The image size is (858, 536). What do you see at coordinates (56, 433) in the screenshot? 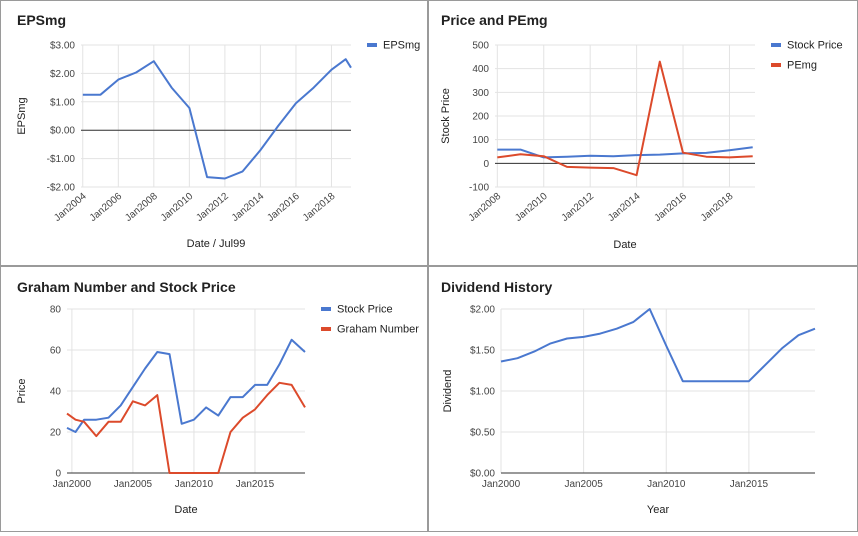
I see `y-tick-label: 20` at bounding box center [56, 433].